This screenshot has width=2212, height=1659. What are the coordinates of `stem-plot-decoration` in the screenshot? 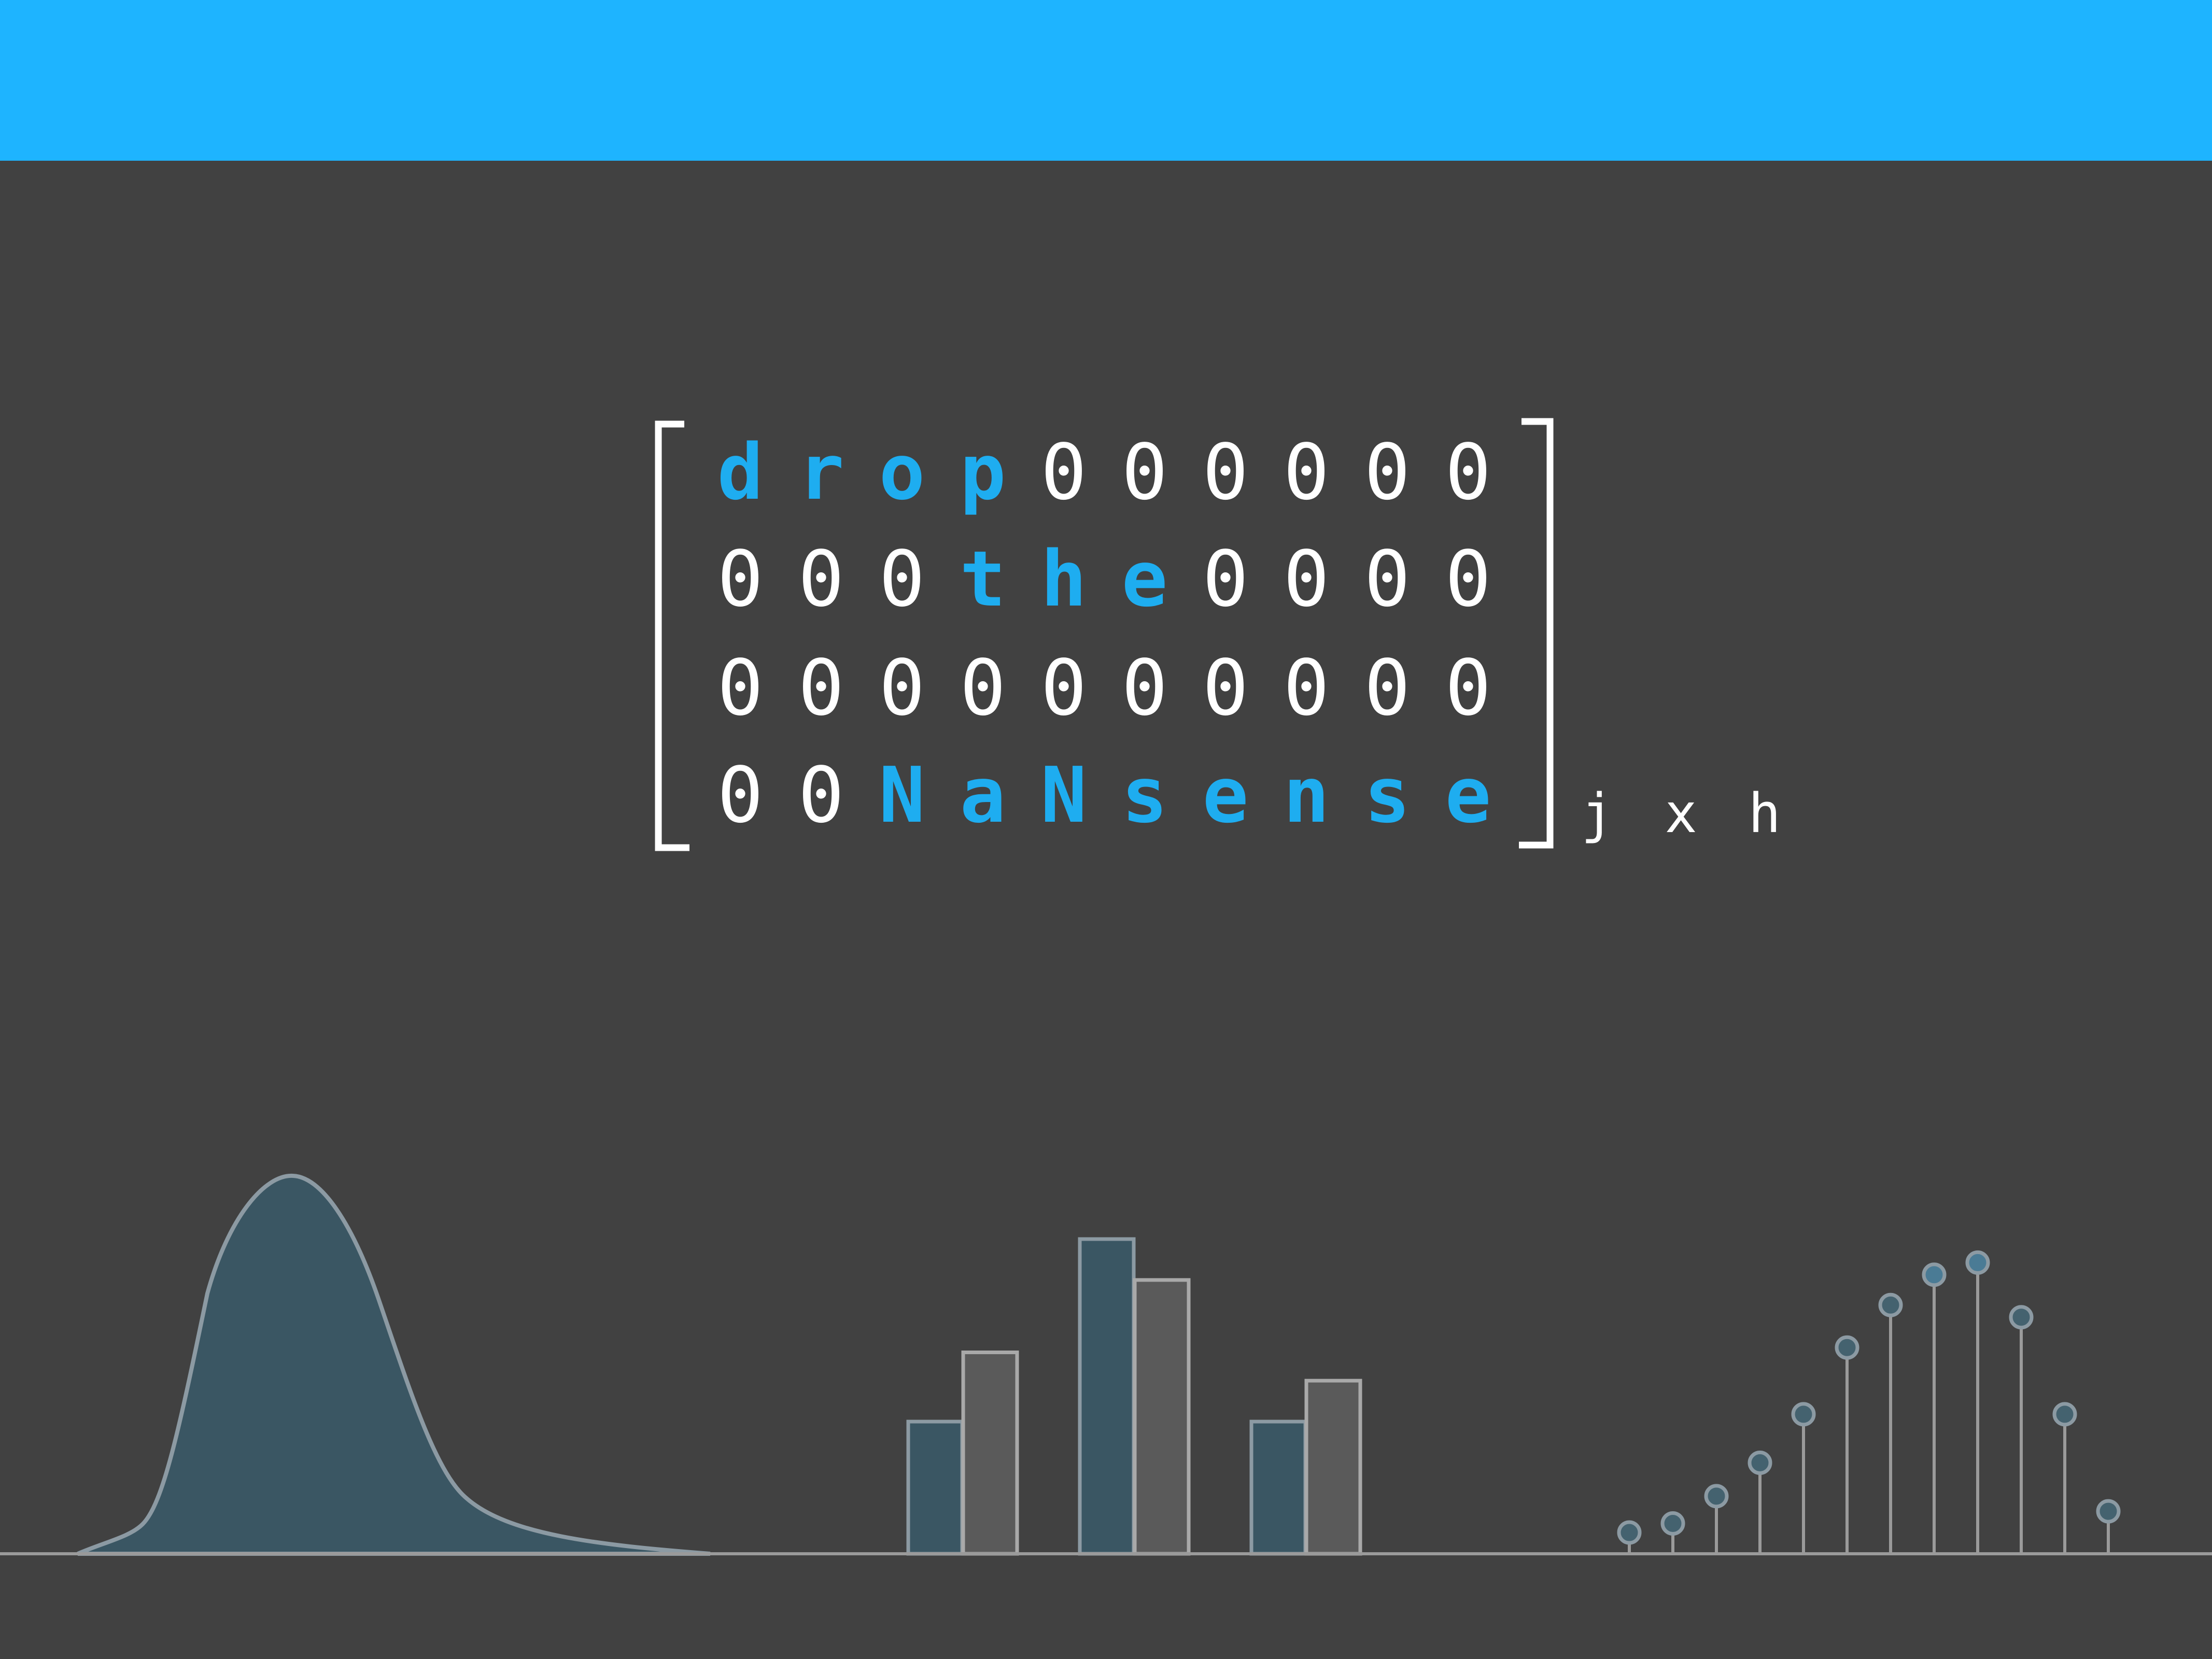 It's located at (1869, 1402).